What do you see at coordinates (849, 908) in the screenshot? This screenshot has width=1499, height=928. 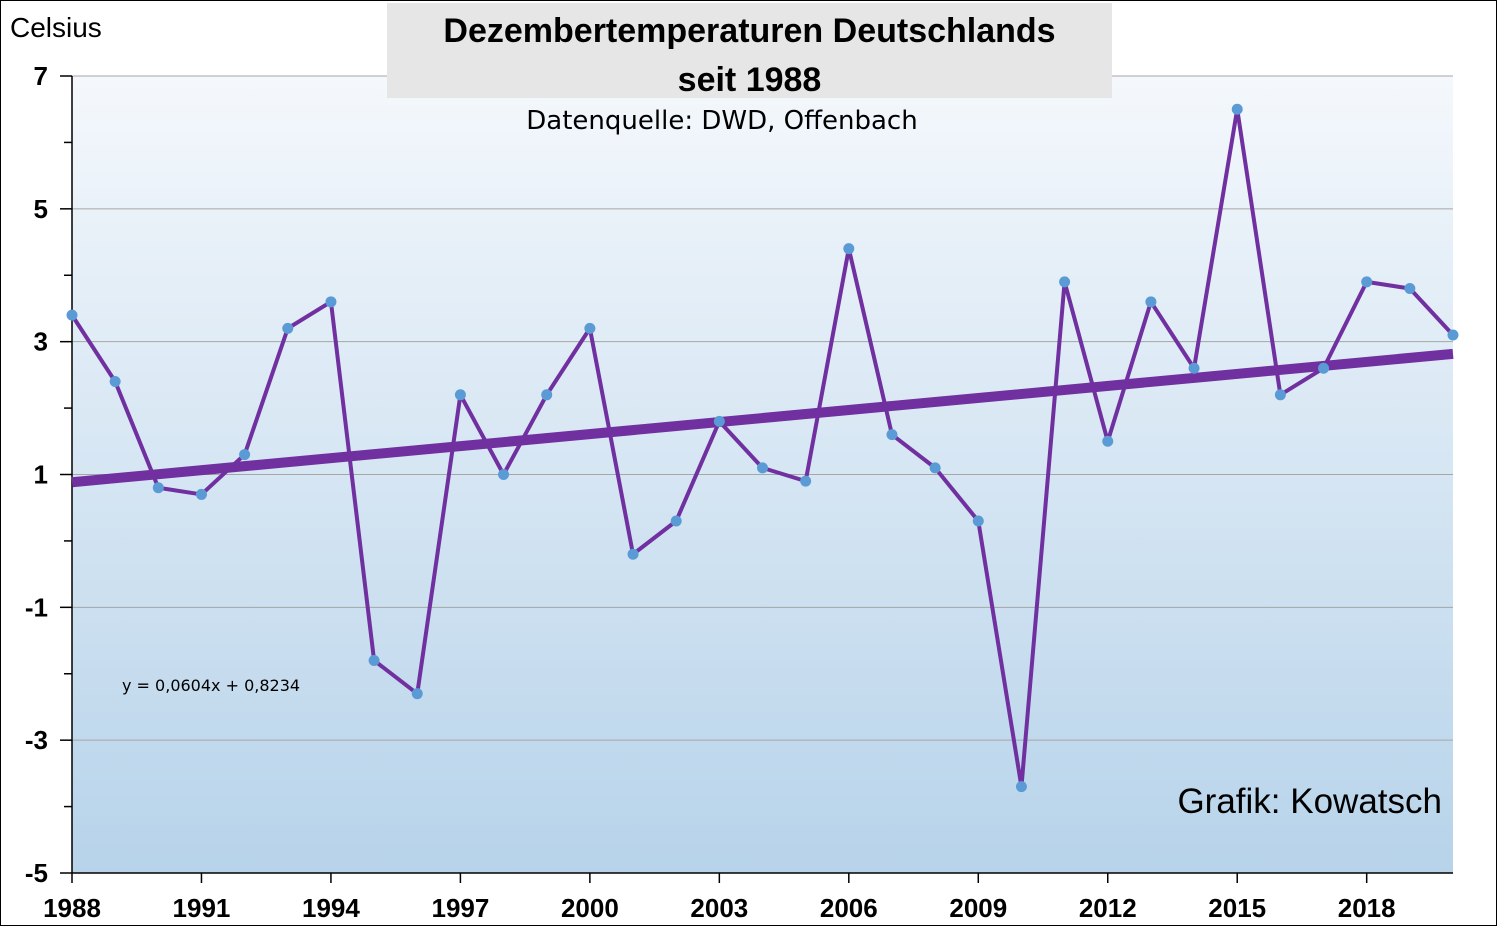 I see `x-tick-label: 2006` at bounding box center [849, 908].